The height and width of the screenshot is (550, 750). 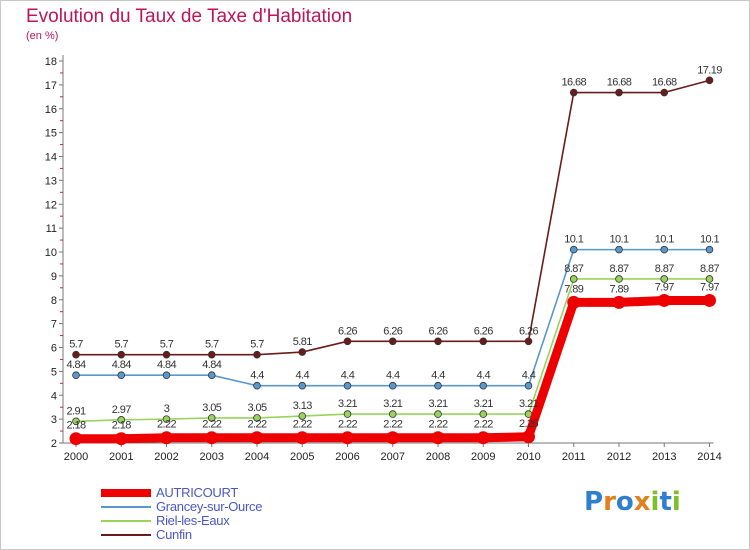 I want to click on y-tick-label: 8, so click(x=54, y=301).